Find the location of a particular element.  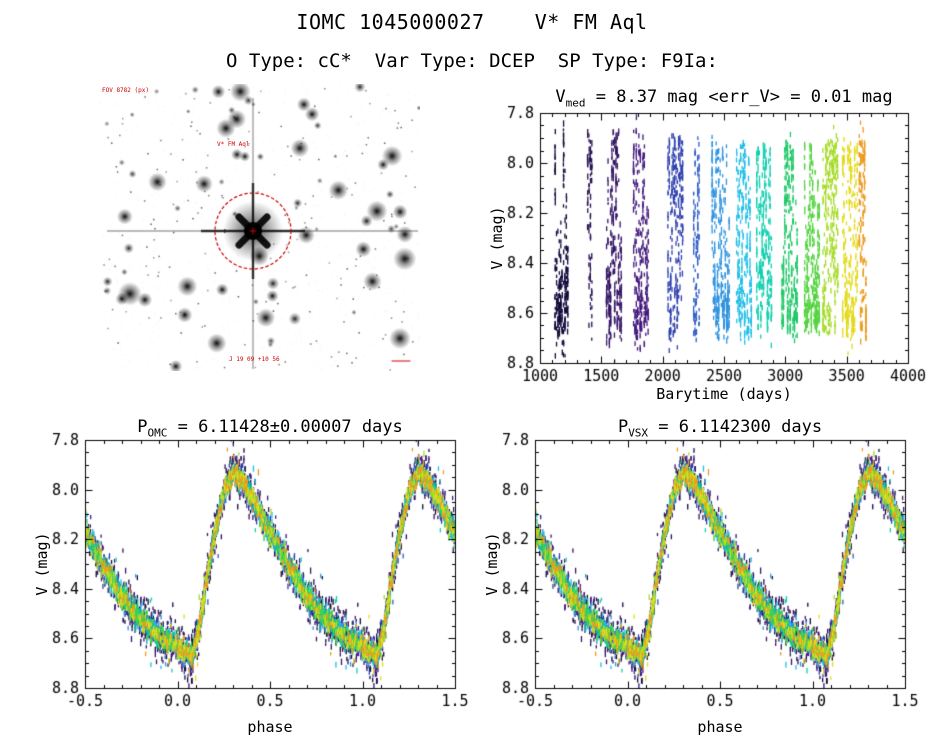

time-plot-xlabel: Barytime (days) is located at coordinates (724, 394).